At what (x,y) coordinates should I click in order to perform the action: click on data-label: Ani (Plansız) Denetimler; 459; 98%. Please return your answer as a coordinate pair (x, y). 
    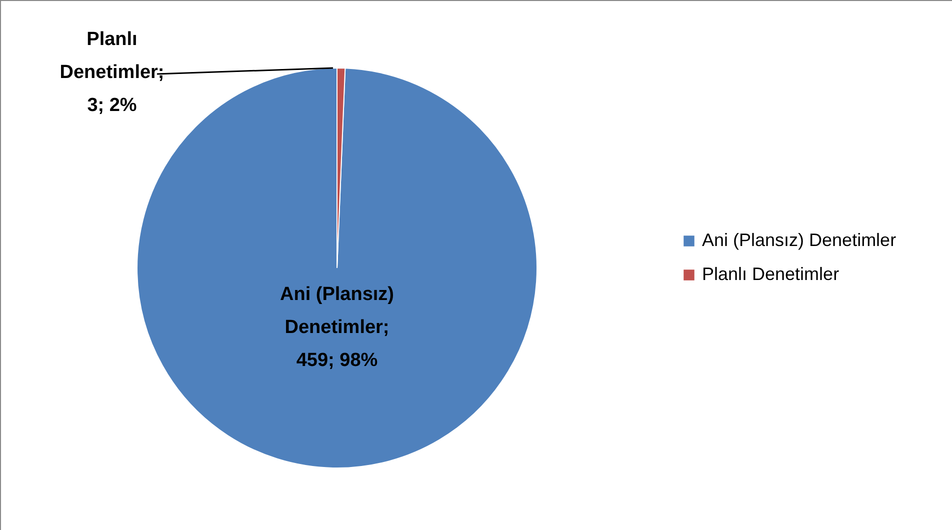
    Looking at the image, I should click on (337, 327).